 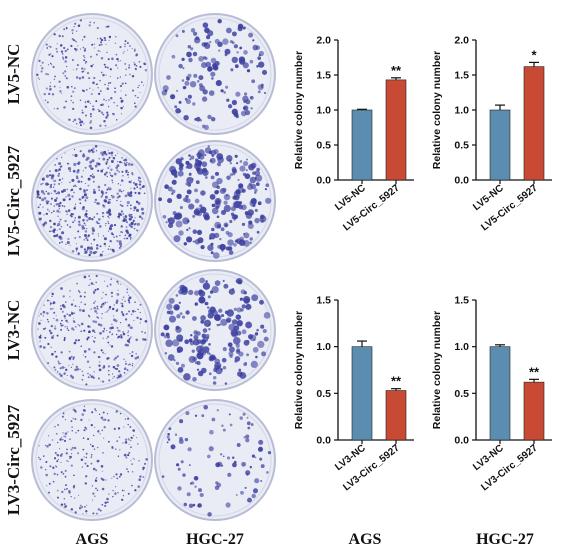 I want to click on col-label-ags-plates: AGS, so click(x=92, y=539).